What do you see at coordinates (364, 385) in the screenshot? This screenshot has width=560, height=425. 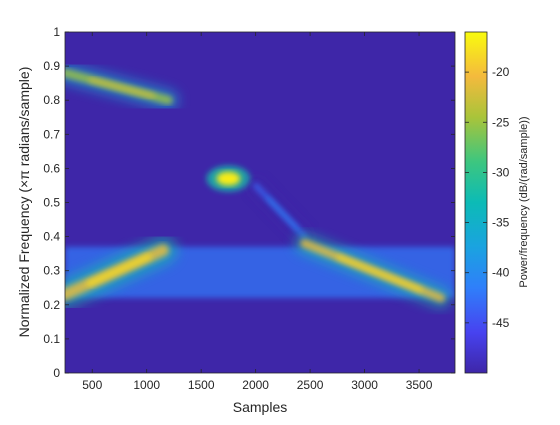 I see `x-tick-label: 3000` at bounding box center [364, 385].